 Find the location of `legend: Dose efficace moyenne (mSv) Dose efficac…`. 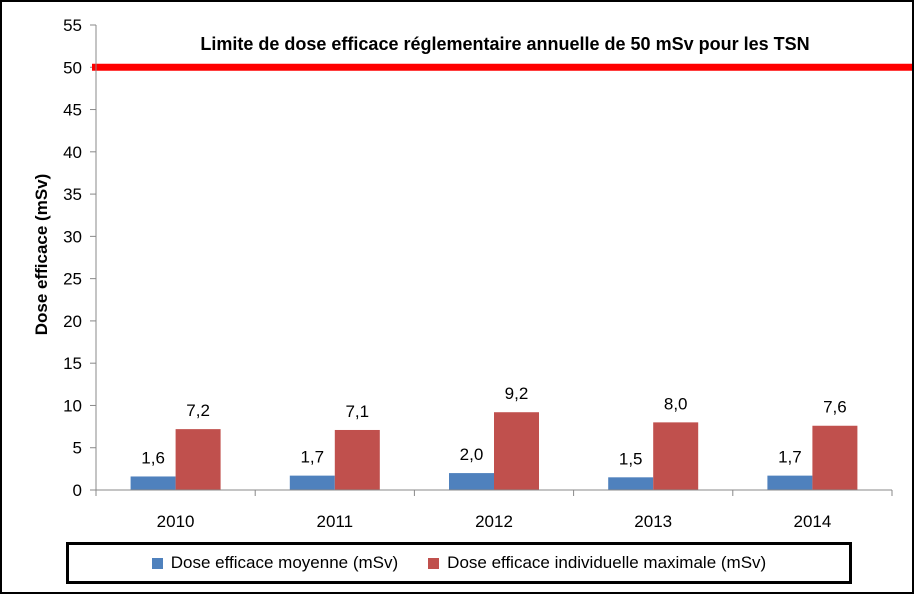

legend: Dose efficace moyenne (mSv) Dose efficac… is located at coordinates (459, 563).